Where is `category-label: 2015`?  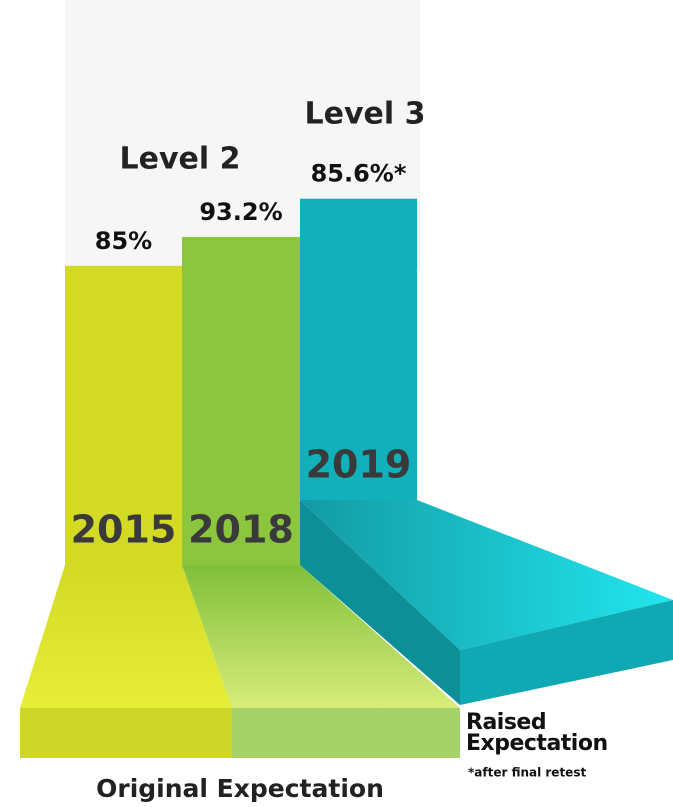 category-label: 2015 is located at coordinates (124, 530).